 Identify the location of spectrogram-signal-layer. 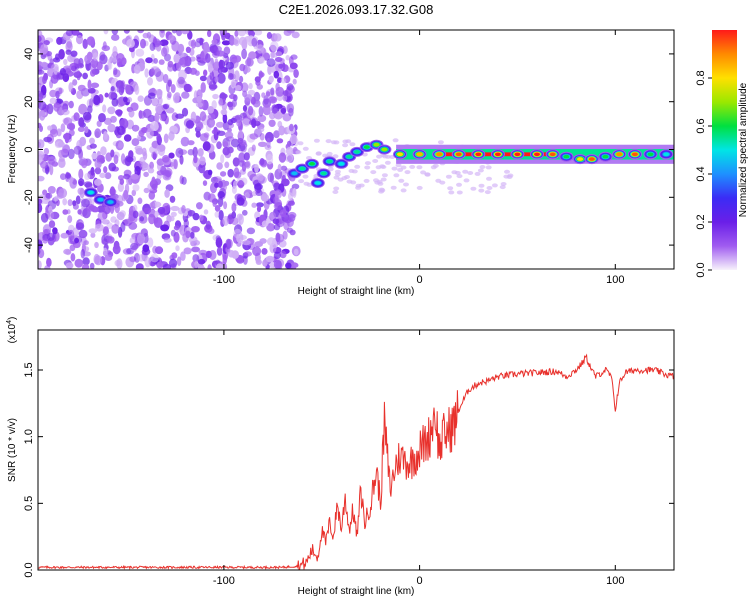
(378, 173).